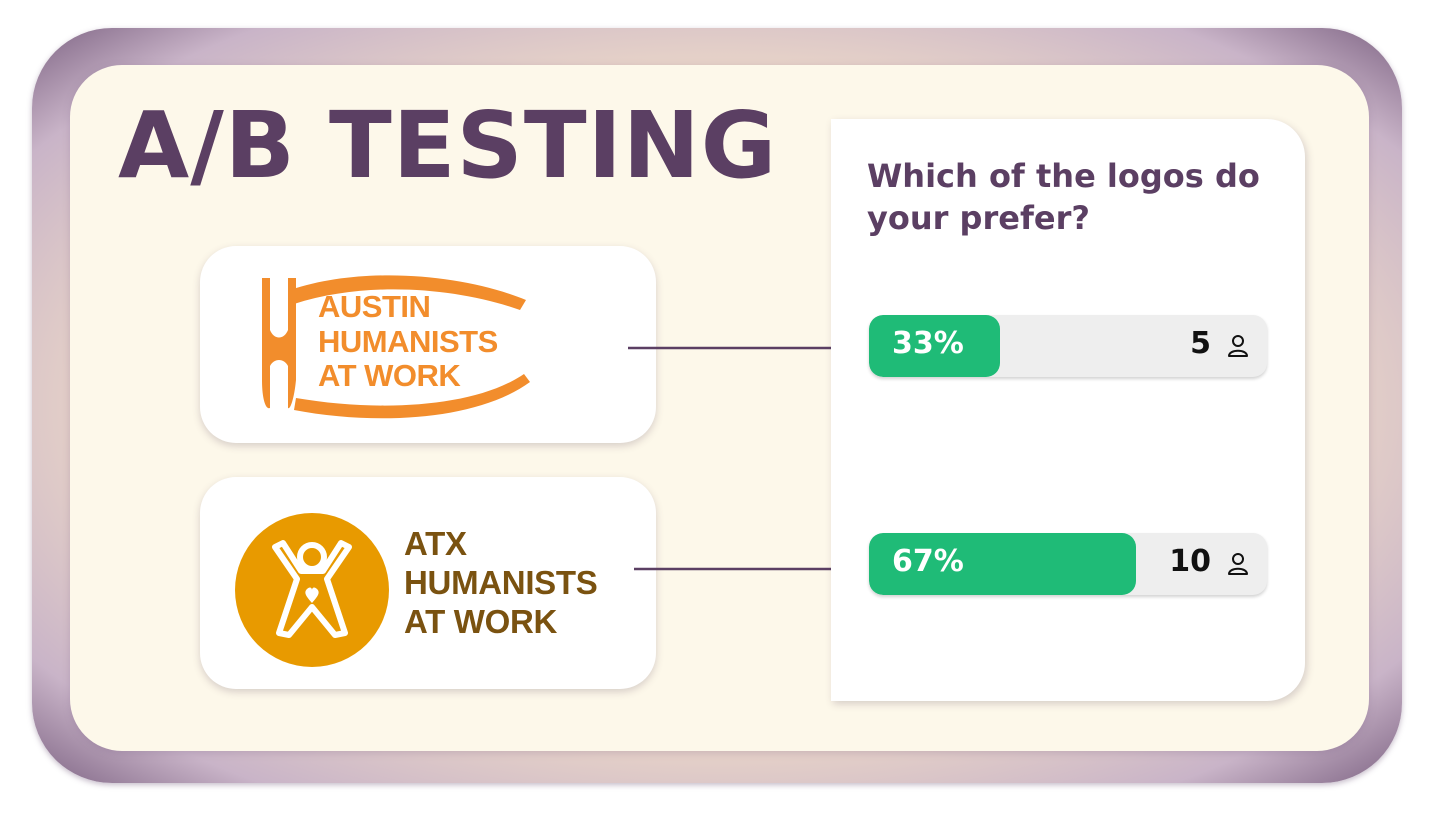  I want to click on logo-text-b: ATX HUMANISTS AT WORK, so click(501, 583).